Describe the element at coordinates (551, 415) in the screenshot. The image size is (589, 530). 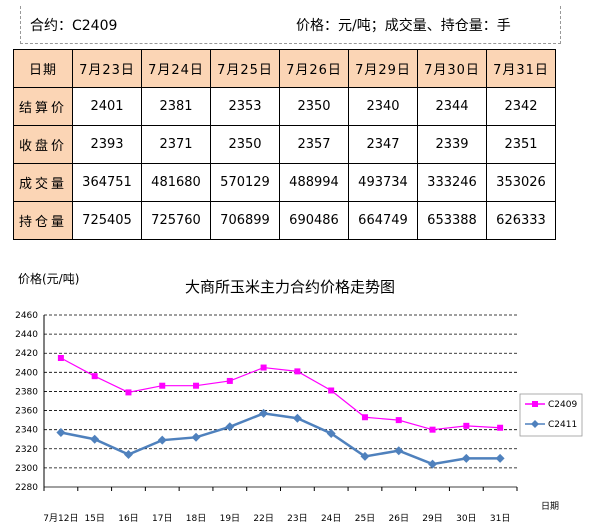
I see `legend-box` at that location.